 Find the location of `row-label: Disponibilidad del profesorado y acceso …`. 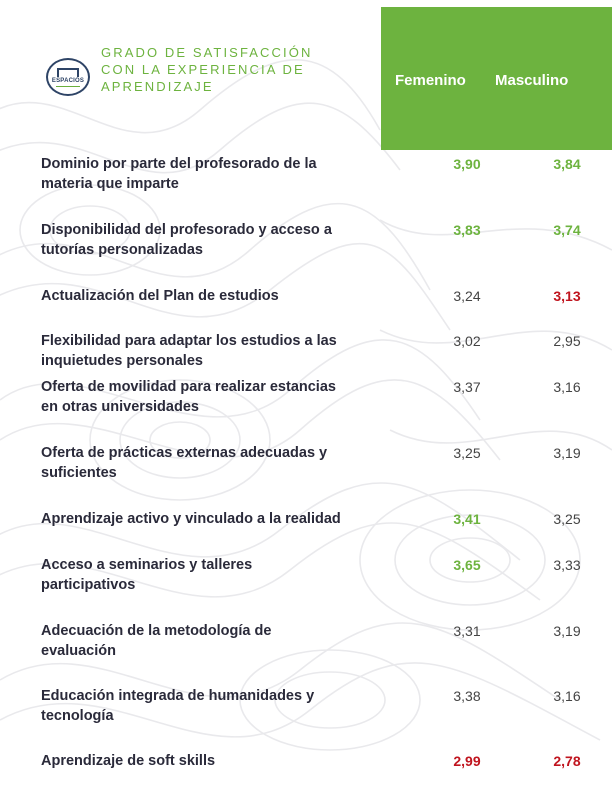

row-label: Disponibilidad del profesorado y acceso … is located at coordinates (206, 240).